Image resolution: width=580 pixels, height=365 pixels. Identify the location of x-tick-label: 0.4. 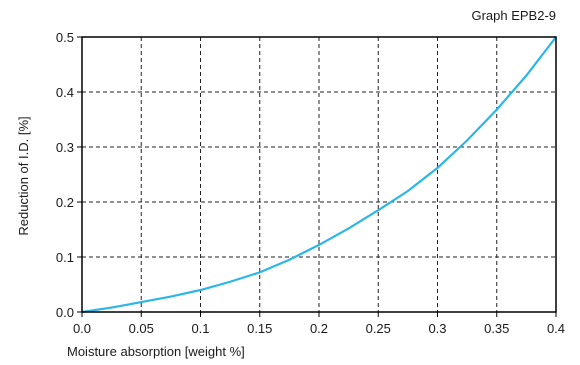
(556, 328).